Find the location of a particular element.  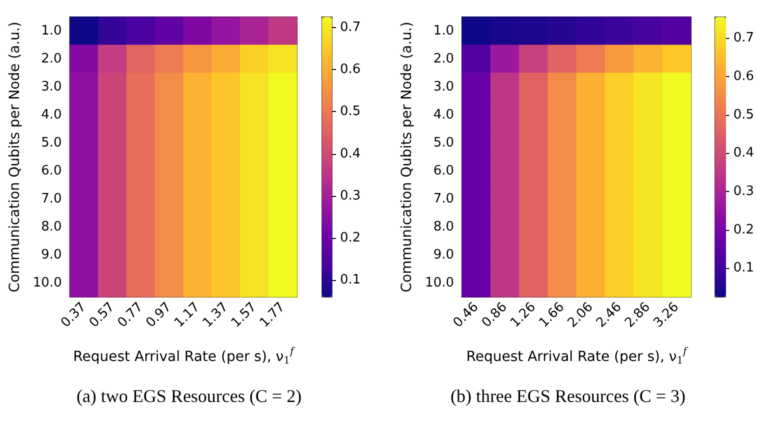

text: (a) two EGS Resources (C = 2) is located at coordinates (189, 396).